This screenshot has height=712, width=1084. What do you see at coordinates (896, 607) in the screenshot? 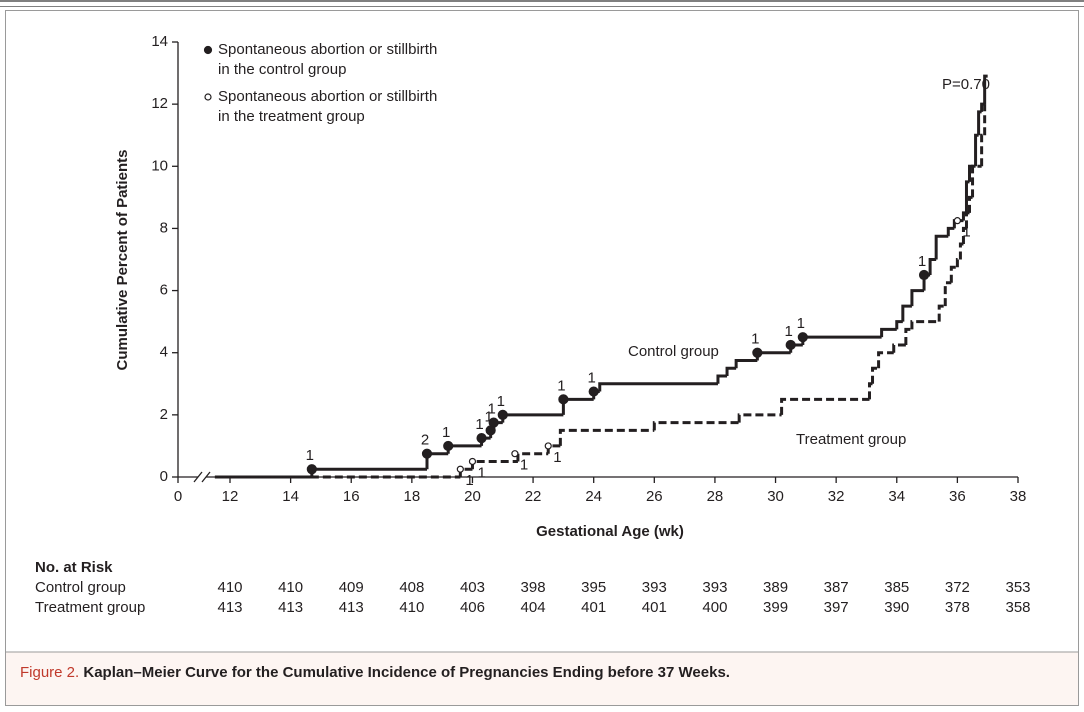
I see `risk-count: 390` at bounding box center [896, 607].